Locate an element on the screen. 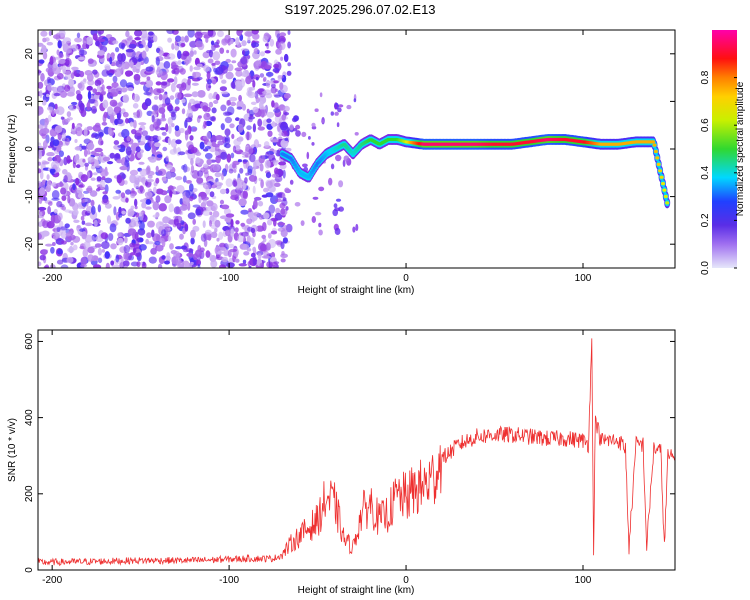 The image size is (750, 600). snr-y-label: SNR (10 * v/v) is located at coordinates (12, 450).